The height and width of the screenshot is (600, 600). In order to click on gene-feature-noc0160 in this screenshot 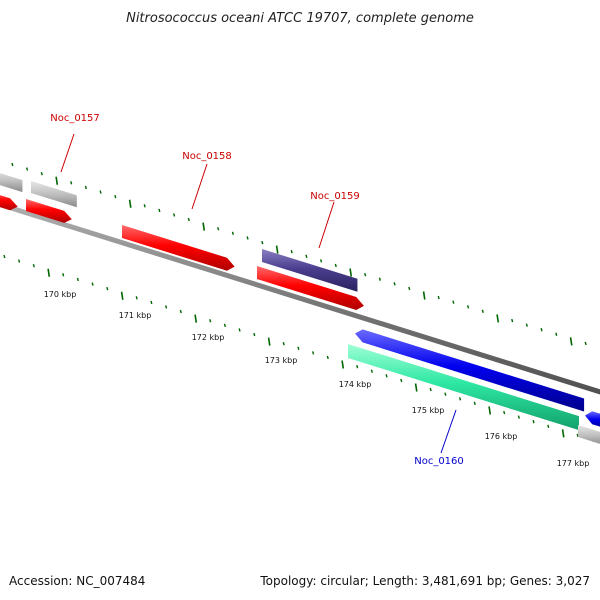, I will do `click(463, 387)`.